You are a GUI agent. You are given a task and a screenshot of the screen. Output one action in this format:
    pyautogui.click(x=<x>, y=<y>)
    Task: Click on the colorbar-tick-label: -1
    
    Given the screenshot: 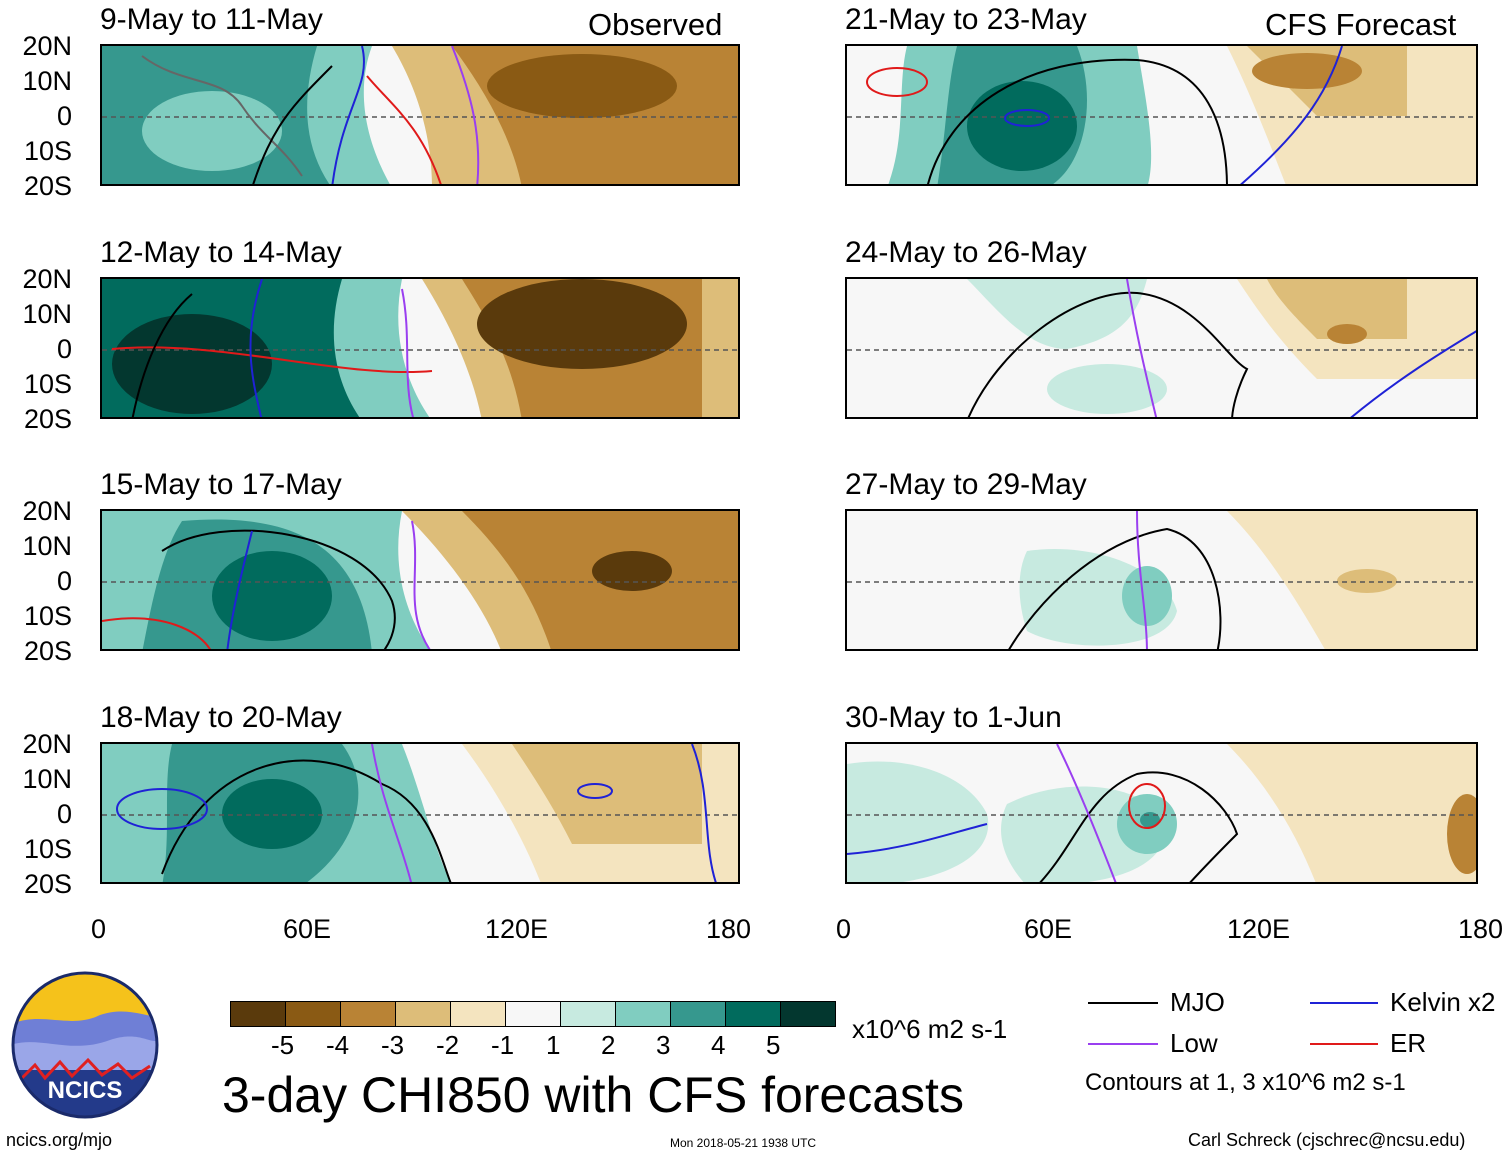 What is the action you would take?
    pyautogui.click(x=503, y=1045)
    